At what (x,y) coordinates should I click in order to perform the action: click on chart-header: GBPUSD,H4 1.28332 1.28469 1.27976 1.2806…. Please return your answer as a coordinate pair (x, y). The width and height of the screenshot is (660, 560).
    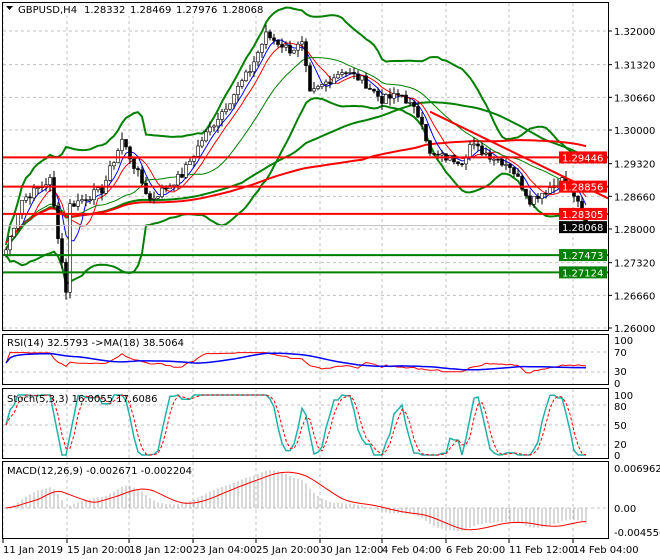
    Looking at the image, I should click on (137, 9).